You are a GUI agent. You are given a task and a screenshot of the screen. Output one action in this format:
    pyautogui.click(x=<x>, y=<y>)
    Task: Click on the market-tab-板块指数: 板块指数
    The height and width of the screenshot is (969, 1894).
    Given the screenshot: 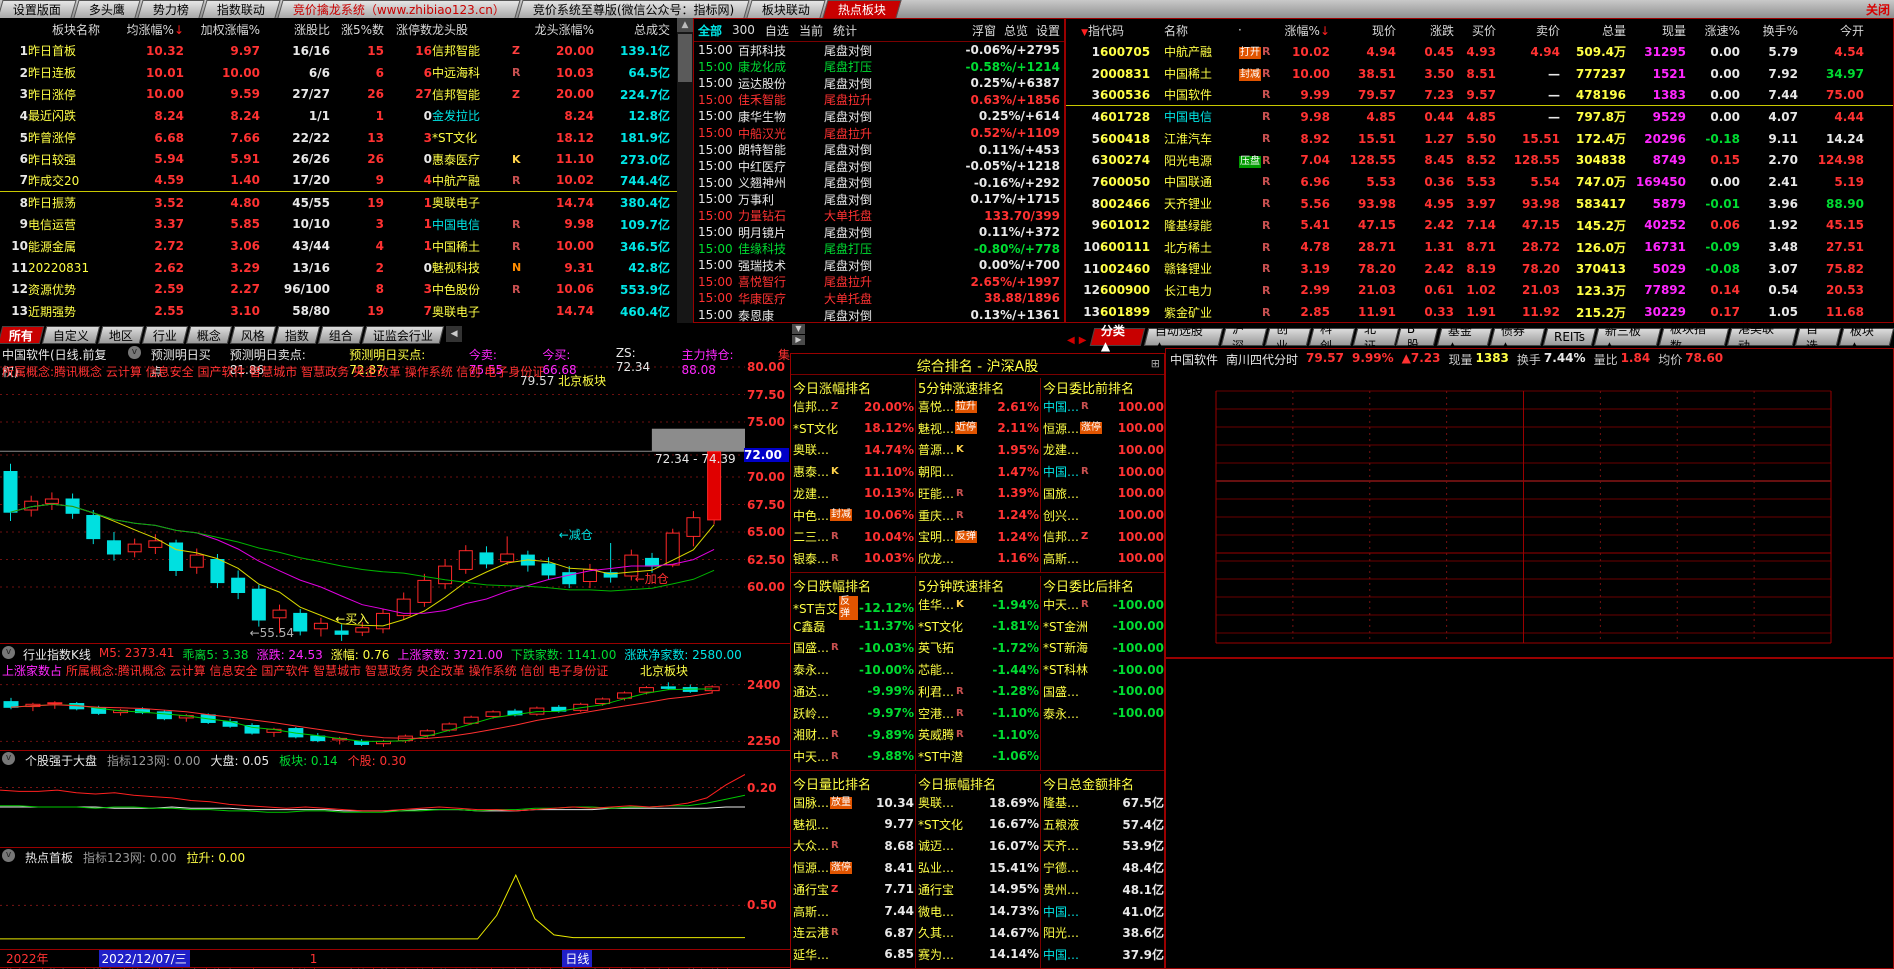 What is the action you would take?
    pyautogui.click(x=1694, y=337)
    